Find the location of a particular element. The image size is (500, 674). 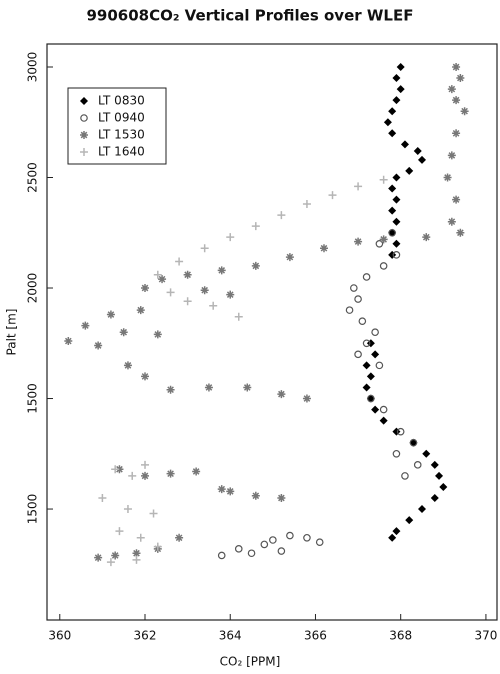

legend-label: LT 0940 is located at coordinates (121, 118).